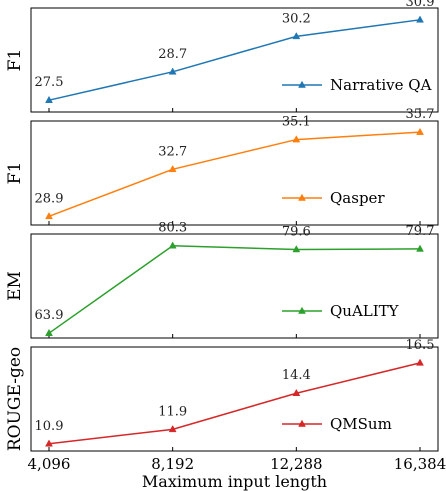 This screenshot has width=446, height=491. What do you see at coordinates (296, 122) in the screenshot?
I see `data-label: 35.1` at bounding box center [296, 122].